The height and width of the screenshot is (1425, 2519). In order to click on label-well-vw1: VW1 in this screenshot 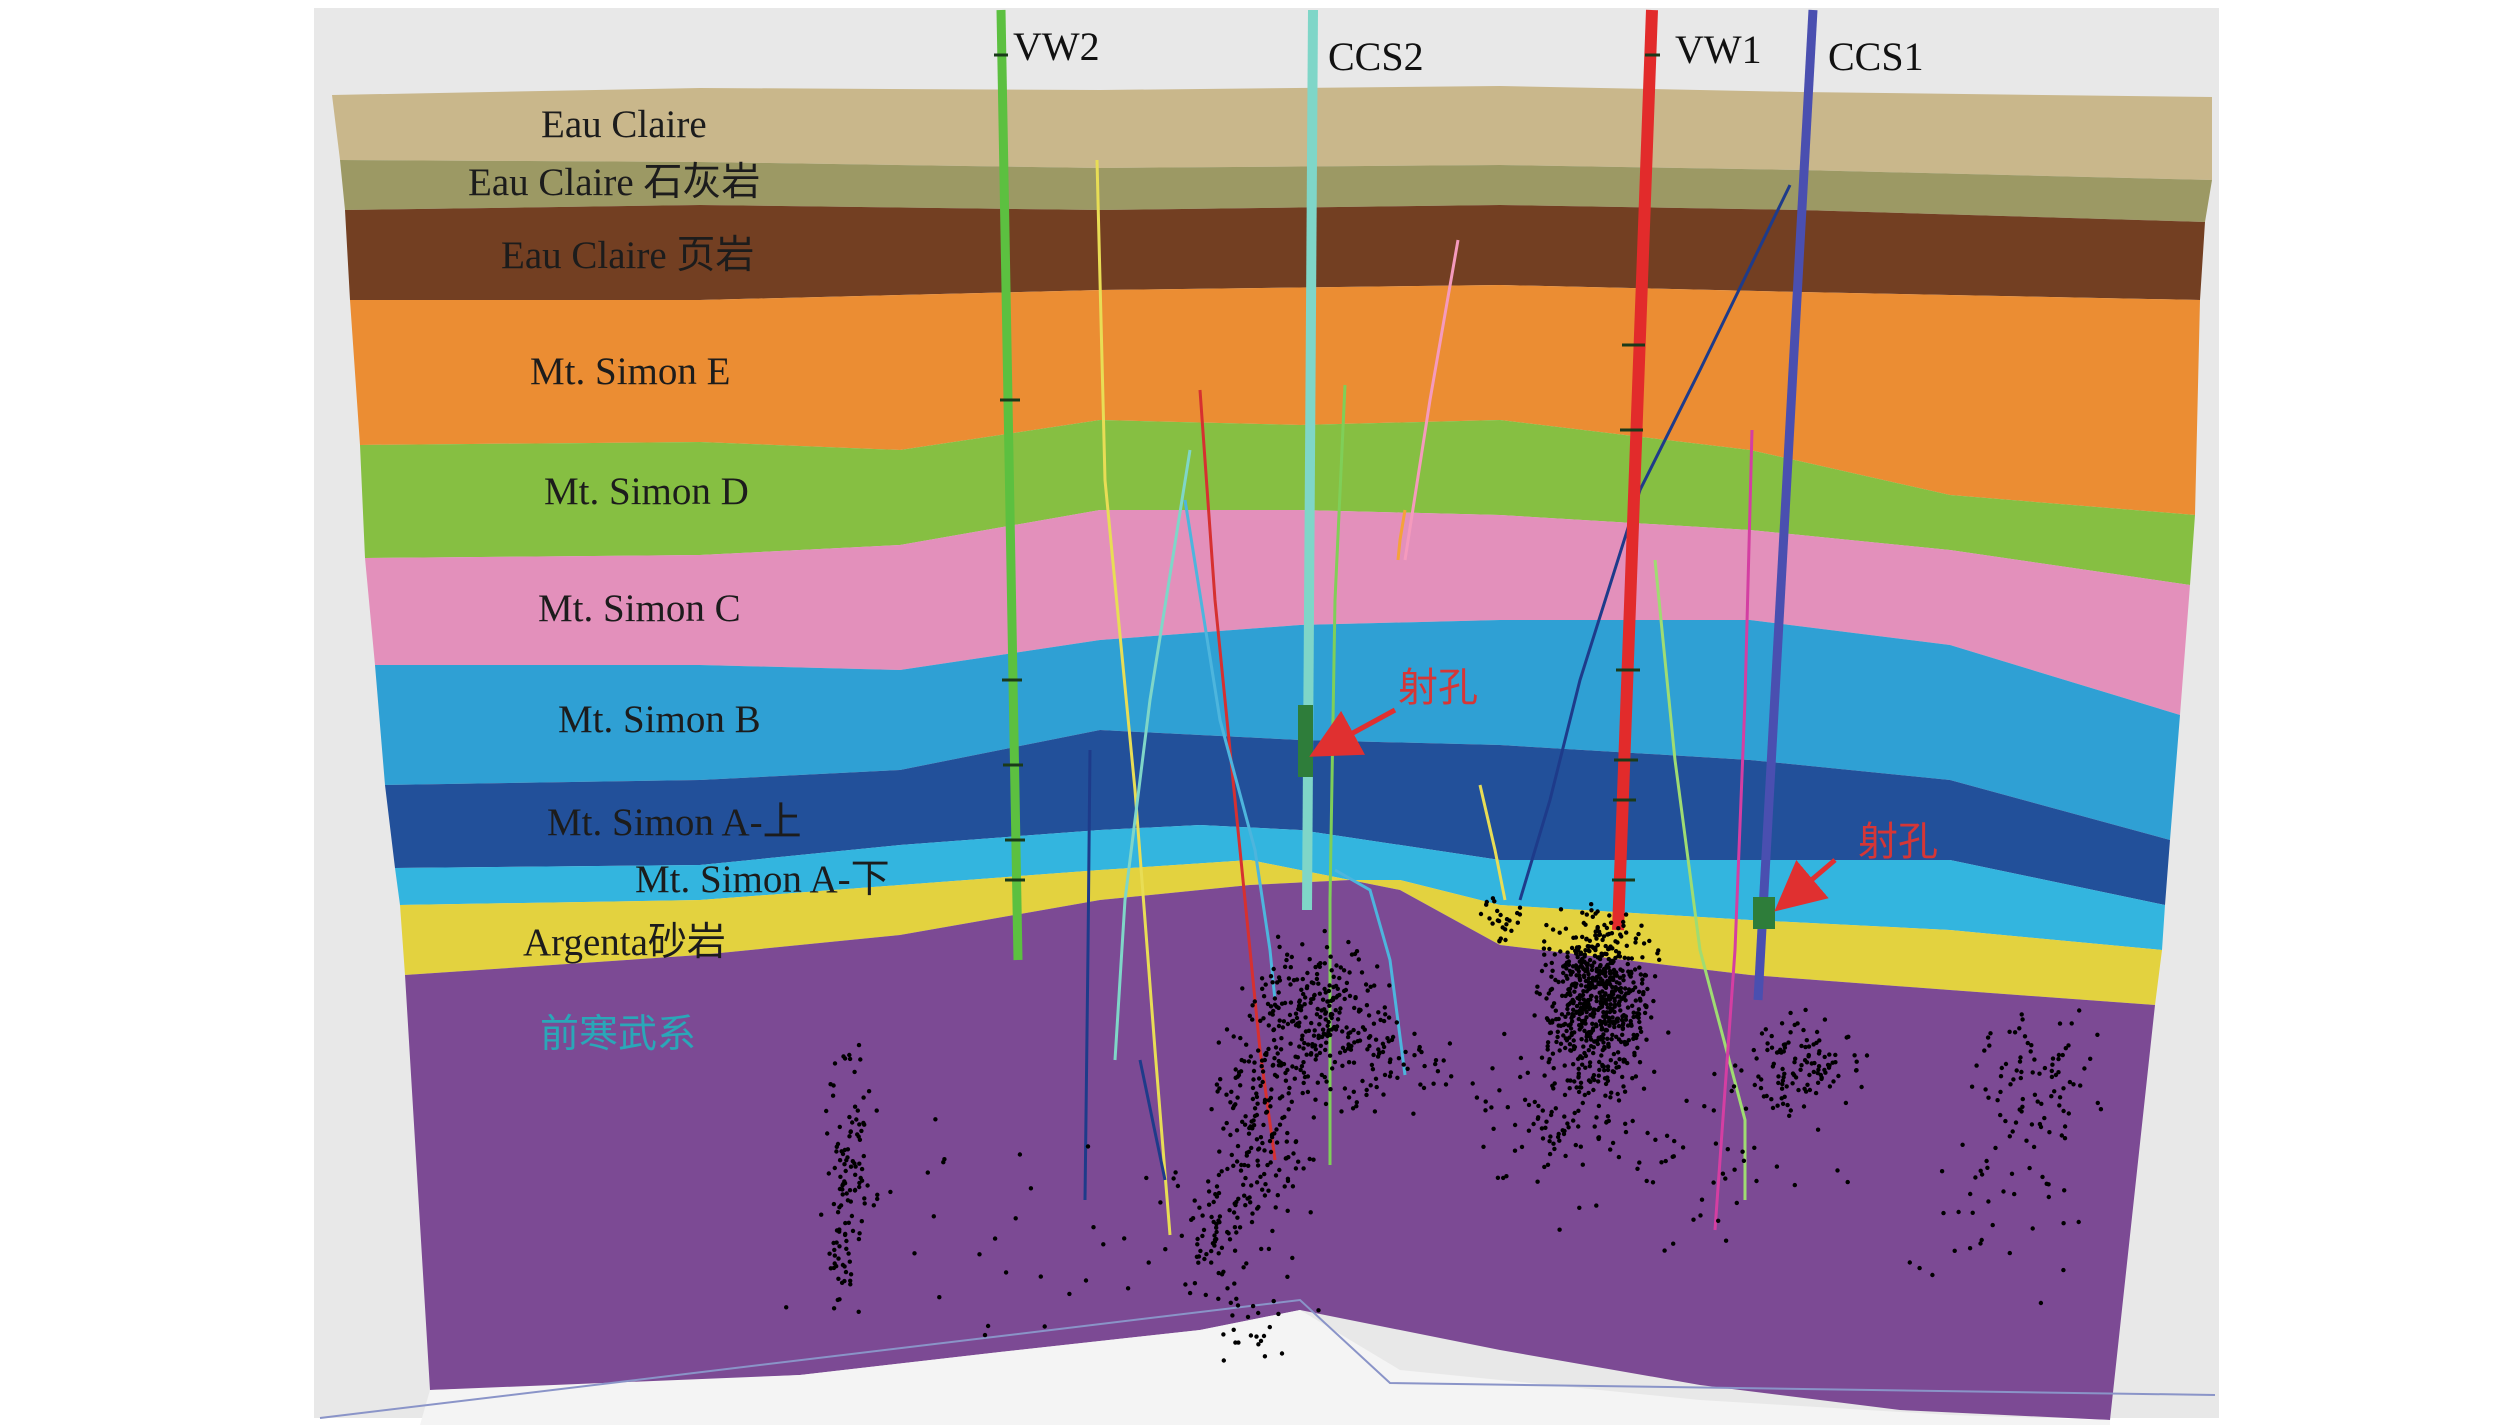, I will do `click(1718, 49)`.